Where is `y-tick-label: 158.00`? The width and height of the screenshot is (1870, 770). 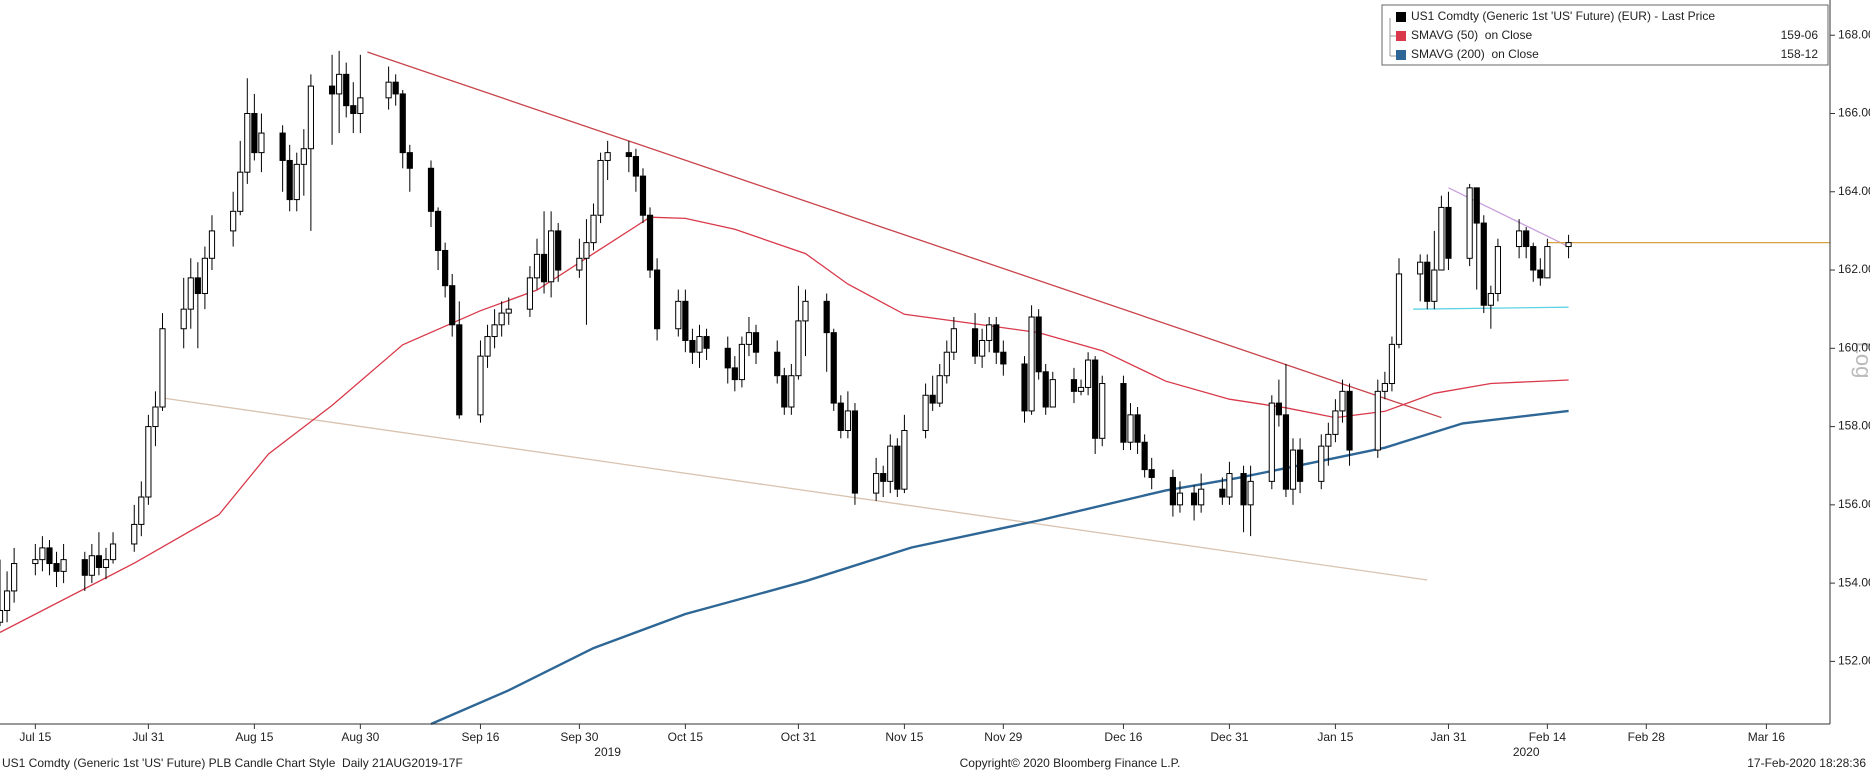
y-tick-label: 158.00 is located at coordinates (1854, 426).